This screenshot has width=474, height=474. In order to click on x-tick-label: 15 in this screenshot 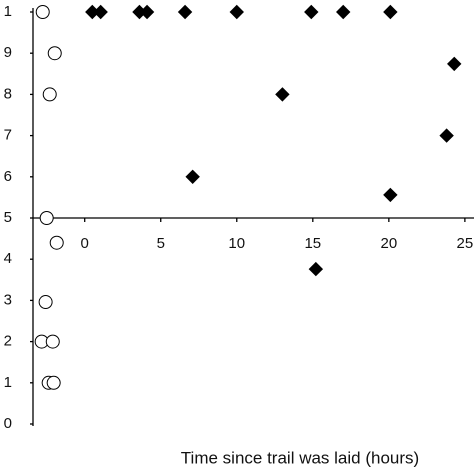, I will do `click(312, 243)`.